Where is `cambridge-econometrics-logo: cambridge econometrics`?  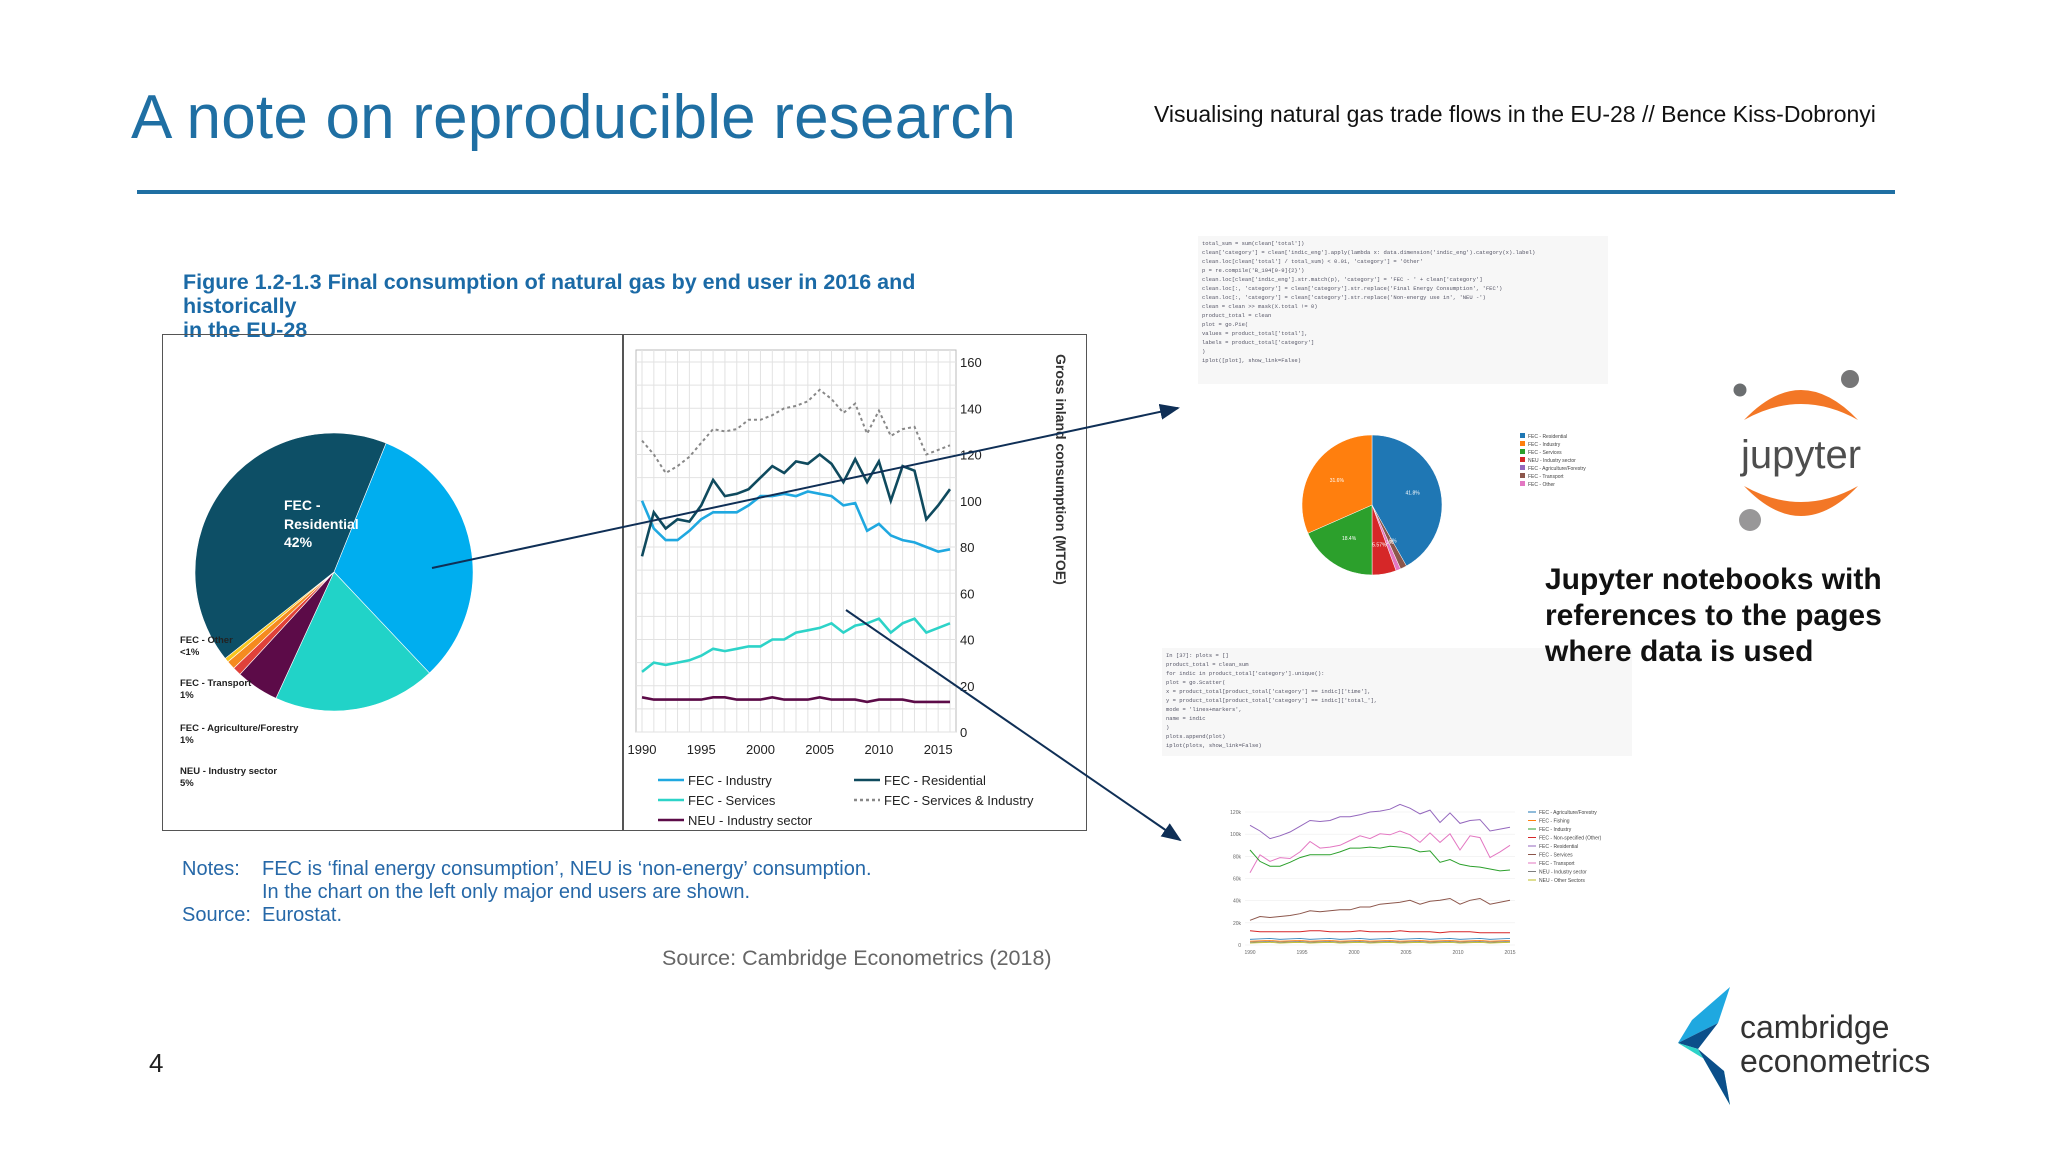 cambridge-econometrics-logo: cambridge econometrics is located at coordinates (1804, 1046).